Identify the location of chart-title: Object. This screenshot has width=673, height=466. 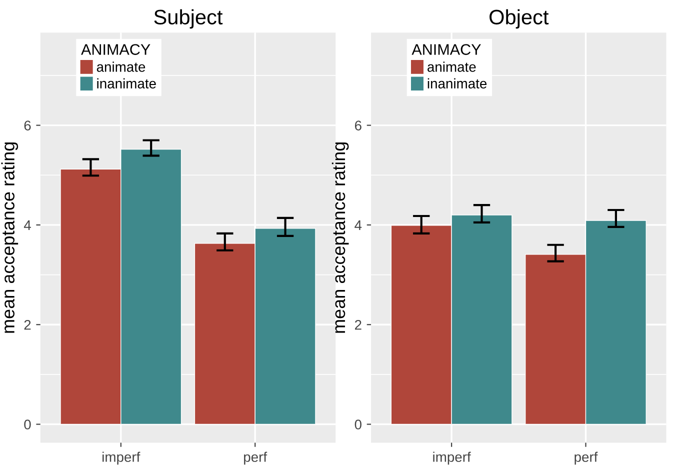
(519, 19).